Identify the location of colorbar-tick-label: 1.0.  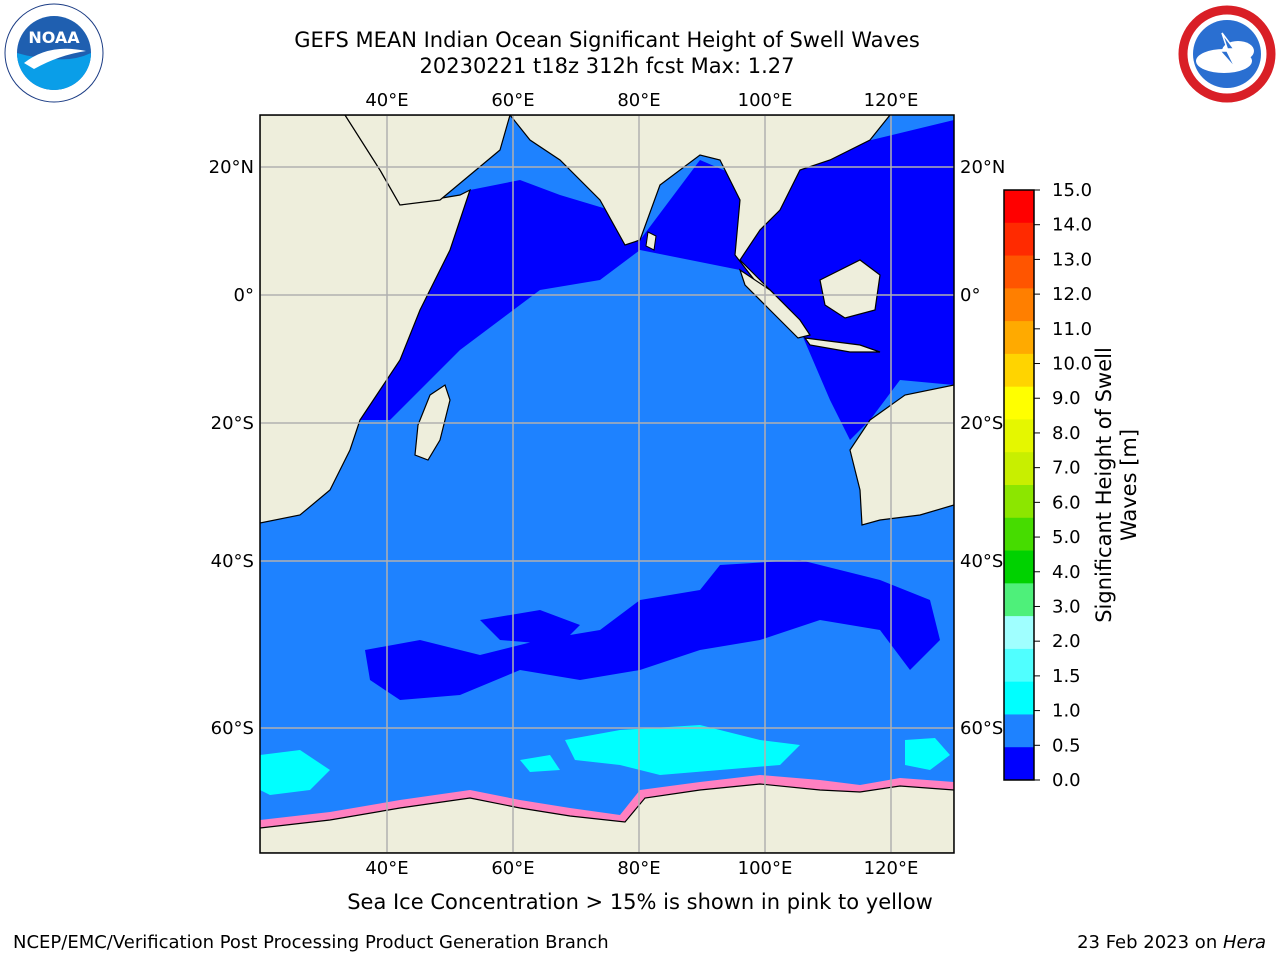
(1066, 711).